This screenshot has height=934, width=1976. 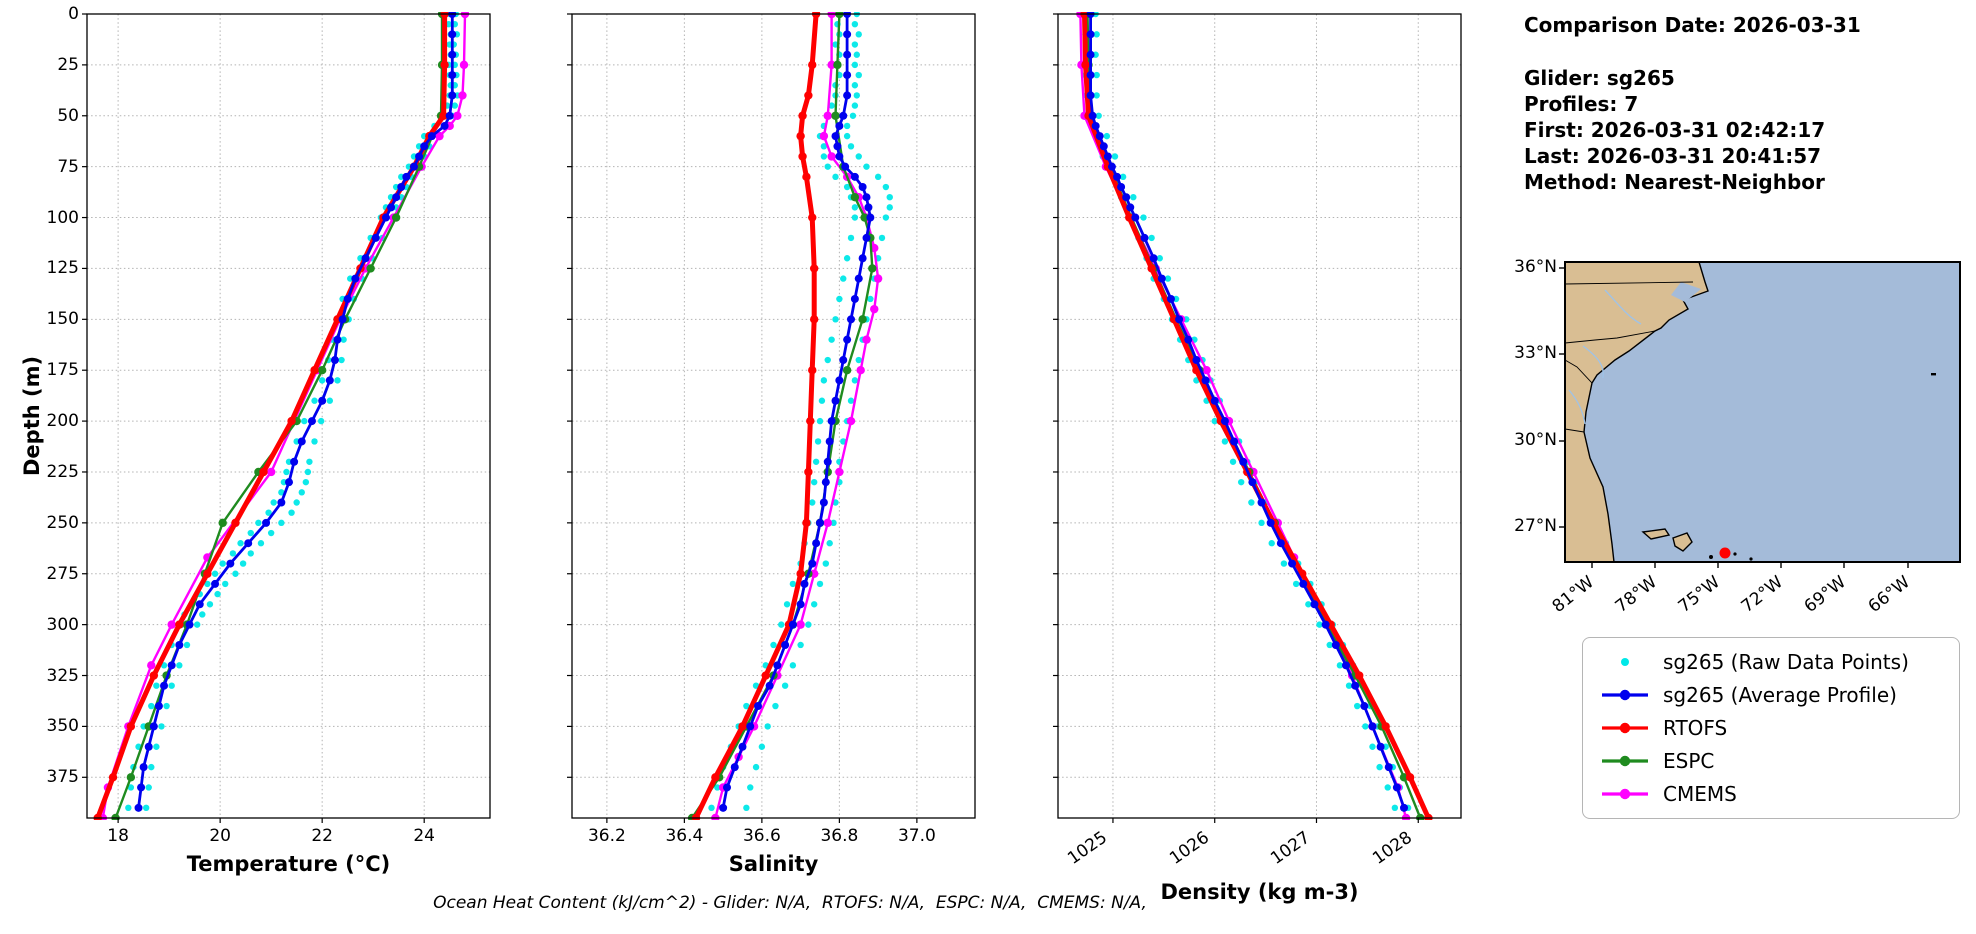 I want to click on salinity-axis-title: Salinity, so click(x=773, y=864).